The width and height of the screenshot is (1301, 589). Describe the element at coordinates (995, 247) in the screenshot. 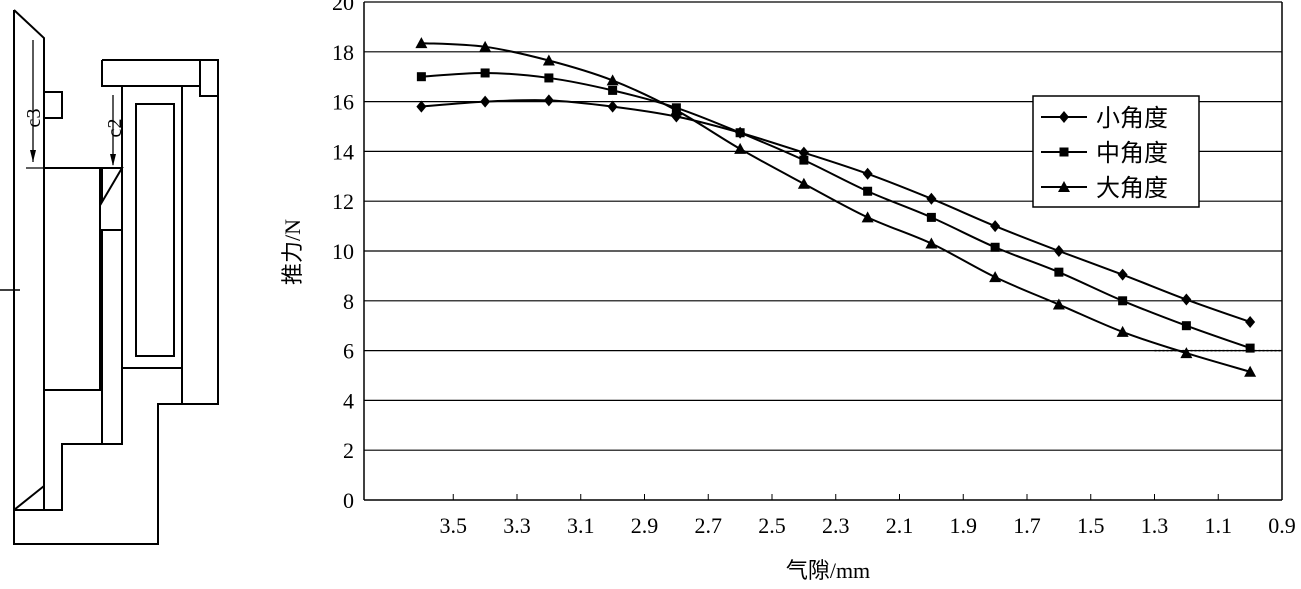

I see `point-square-1.8` at that location.